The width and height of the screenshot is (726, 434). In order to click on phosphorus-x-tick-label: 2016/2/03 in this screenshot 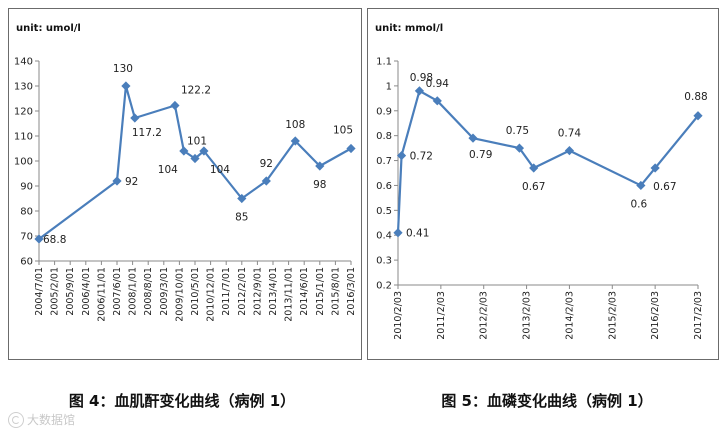, I will do `click(655, 315)`.